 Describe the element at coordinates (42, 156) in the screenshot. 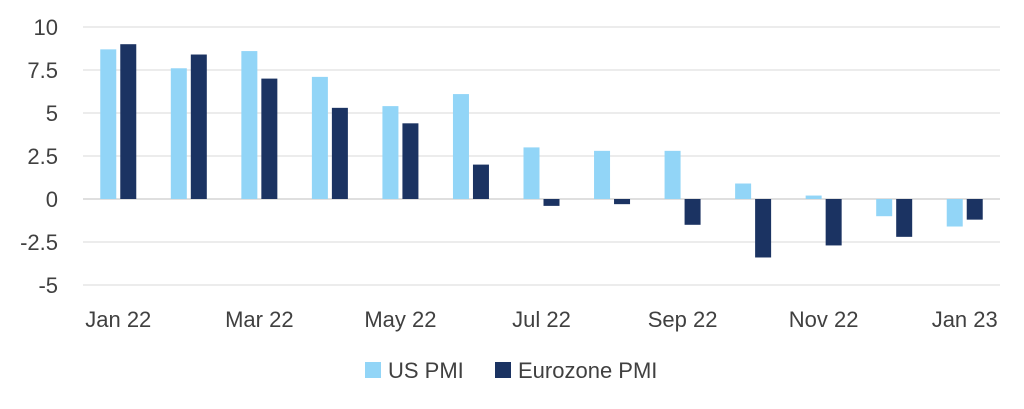

I see `y-tick-label: 2.5` at that location.